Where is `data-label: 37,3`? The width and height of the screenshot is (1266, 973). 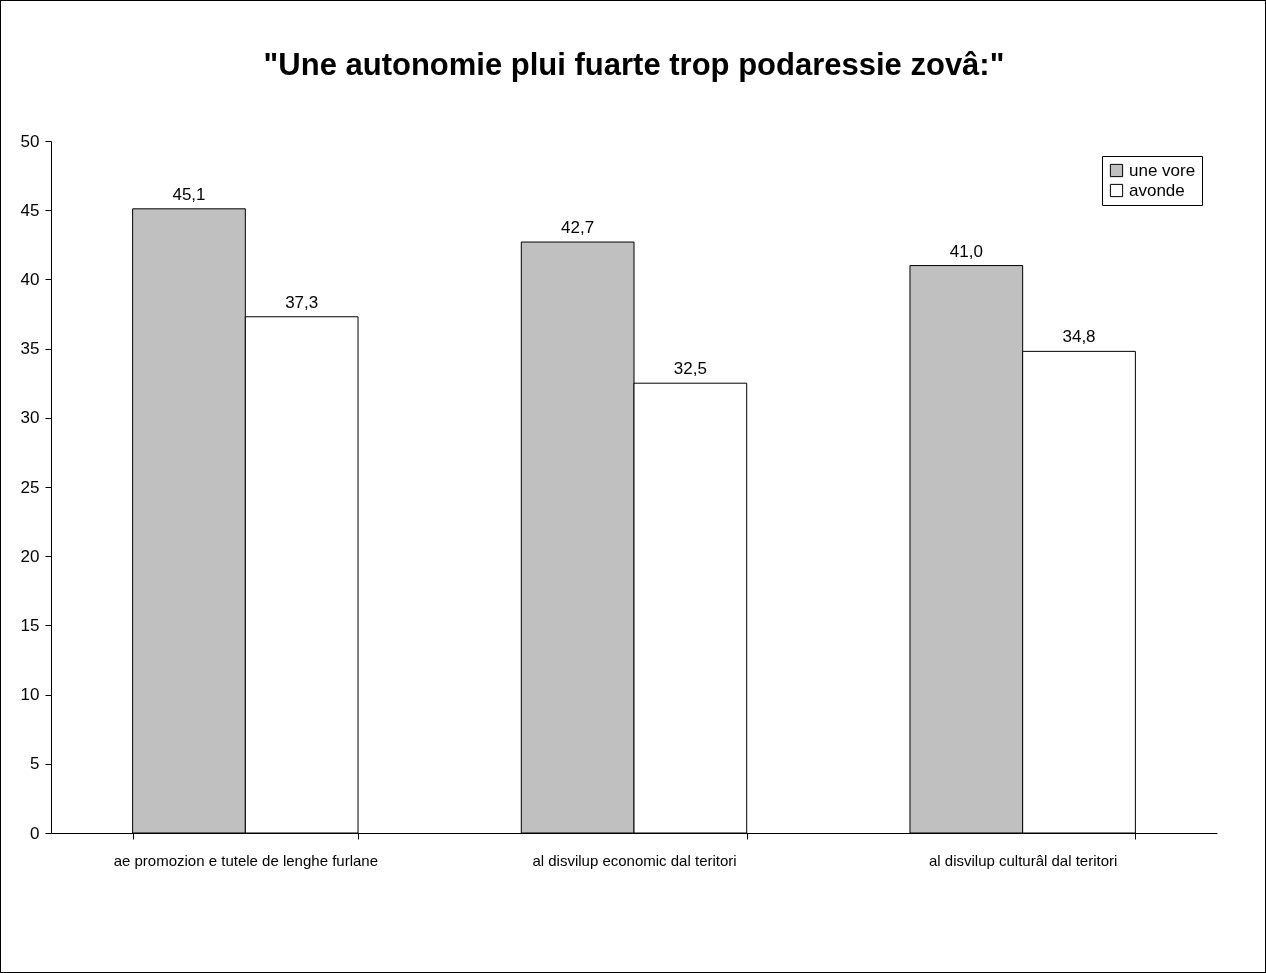 data-label: 37,3 is located at coordinates (302, 302).